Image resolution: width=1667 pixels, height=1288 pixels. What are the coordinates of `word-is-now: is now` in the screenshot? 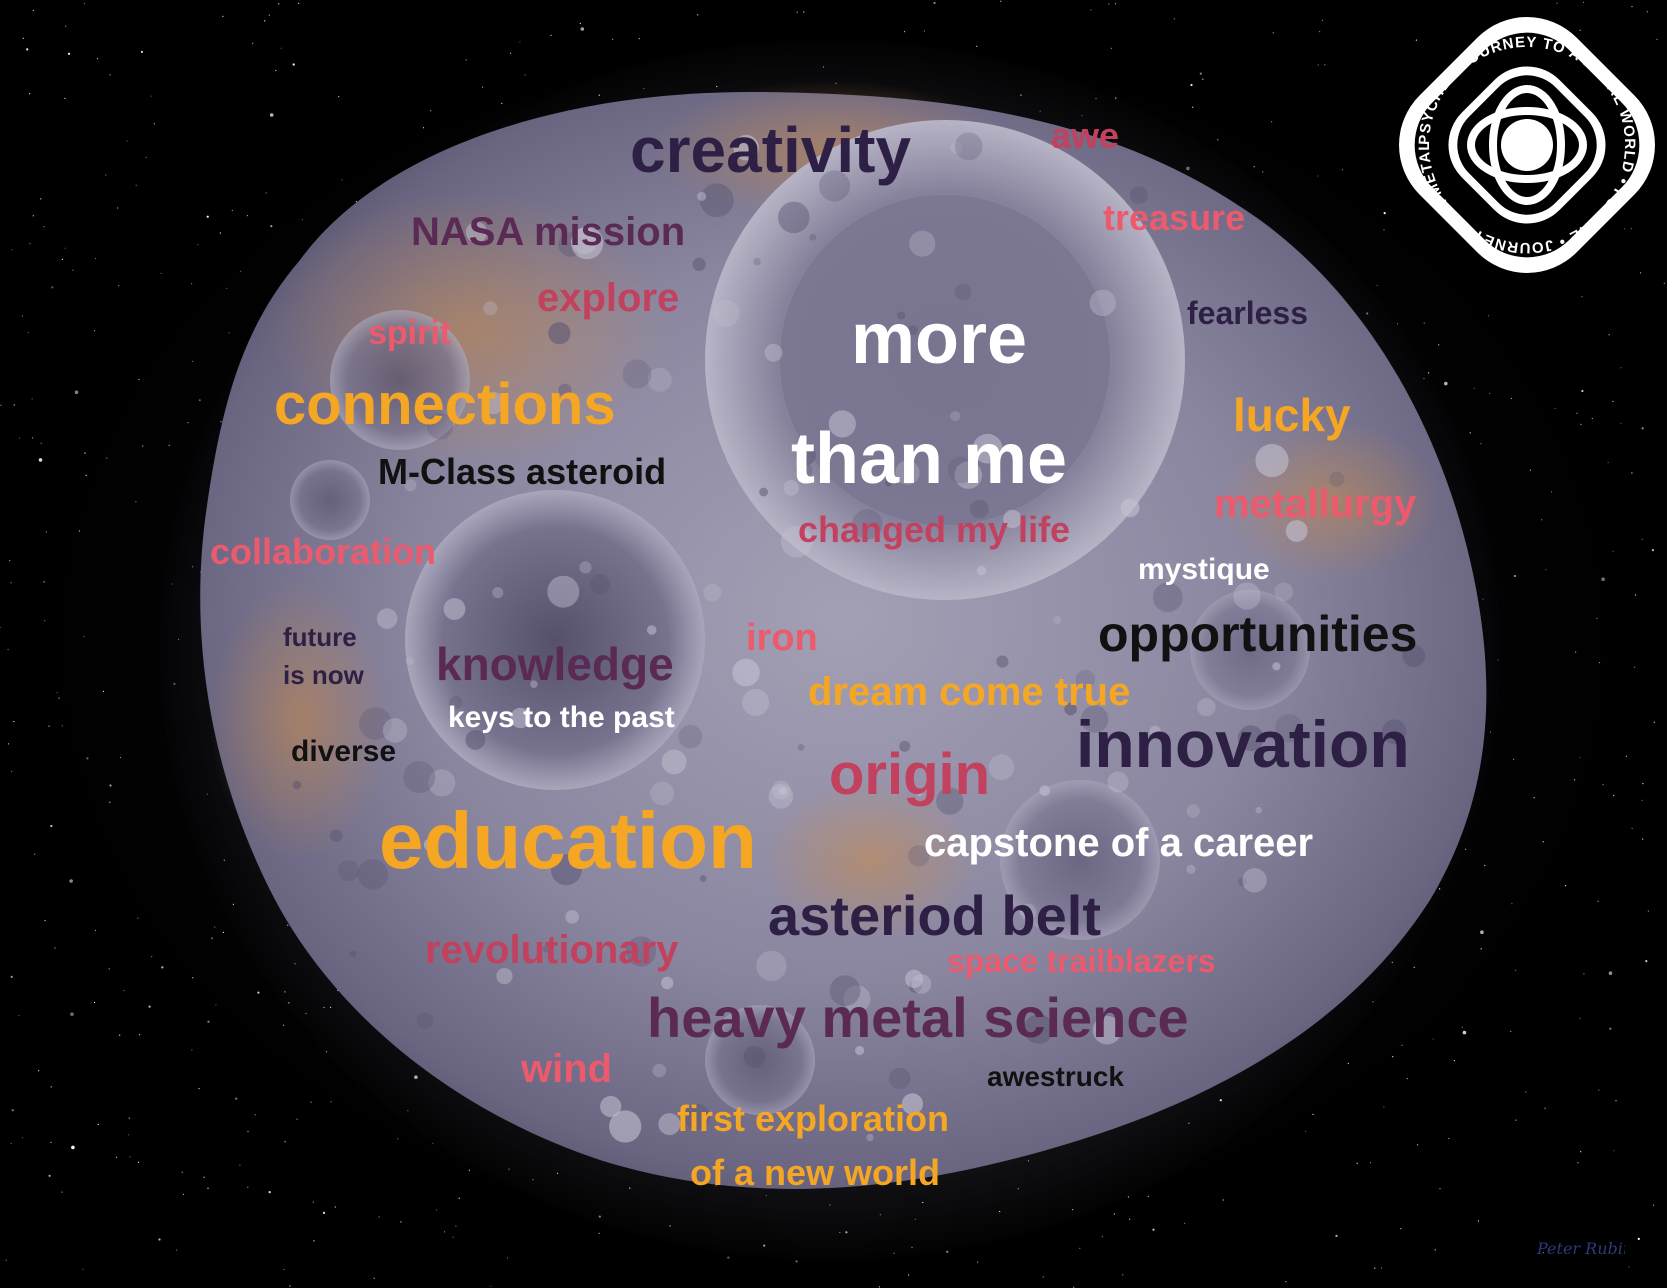 It's located at (323, 675).